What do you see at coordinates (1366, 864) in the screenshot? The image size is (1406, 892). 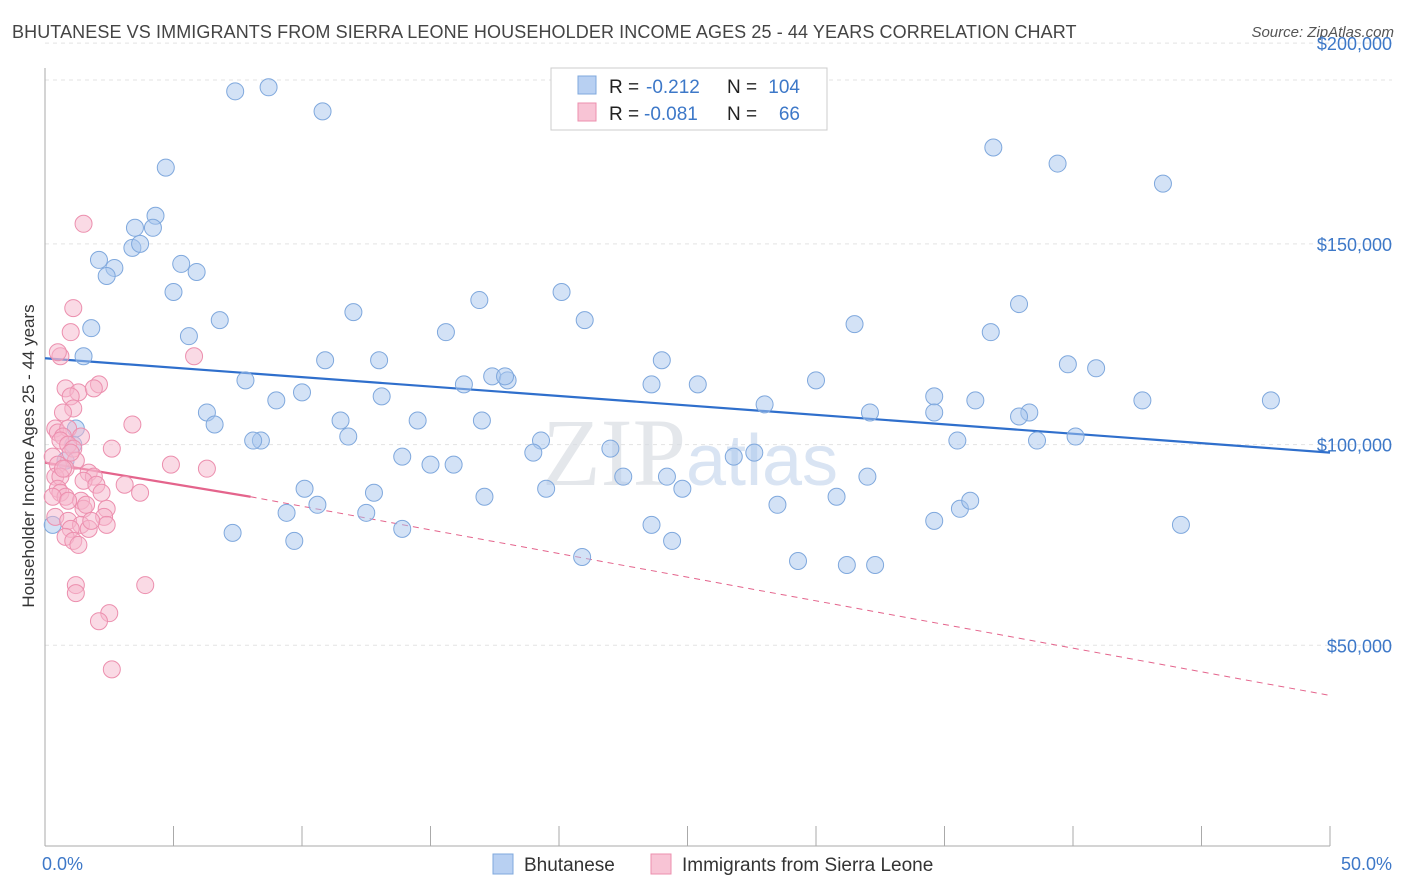 I see `x-tick-label-max: 50.0%` at bounding box center [1366, 864].